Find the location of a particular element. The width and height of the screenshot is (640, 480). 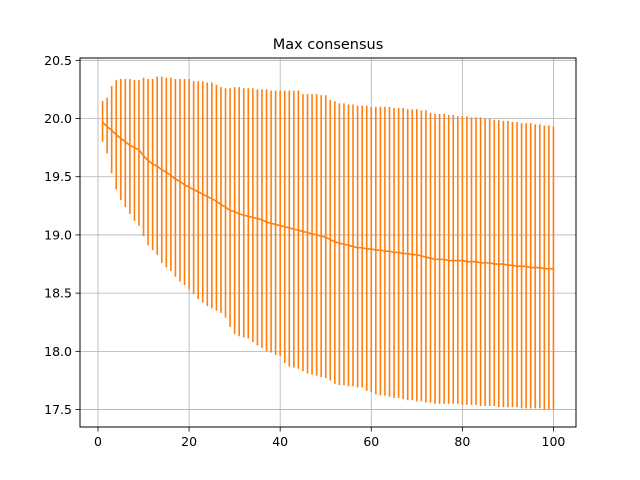

y-tick-label: 20.5 is located at coordinates (58, 60).